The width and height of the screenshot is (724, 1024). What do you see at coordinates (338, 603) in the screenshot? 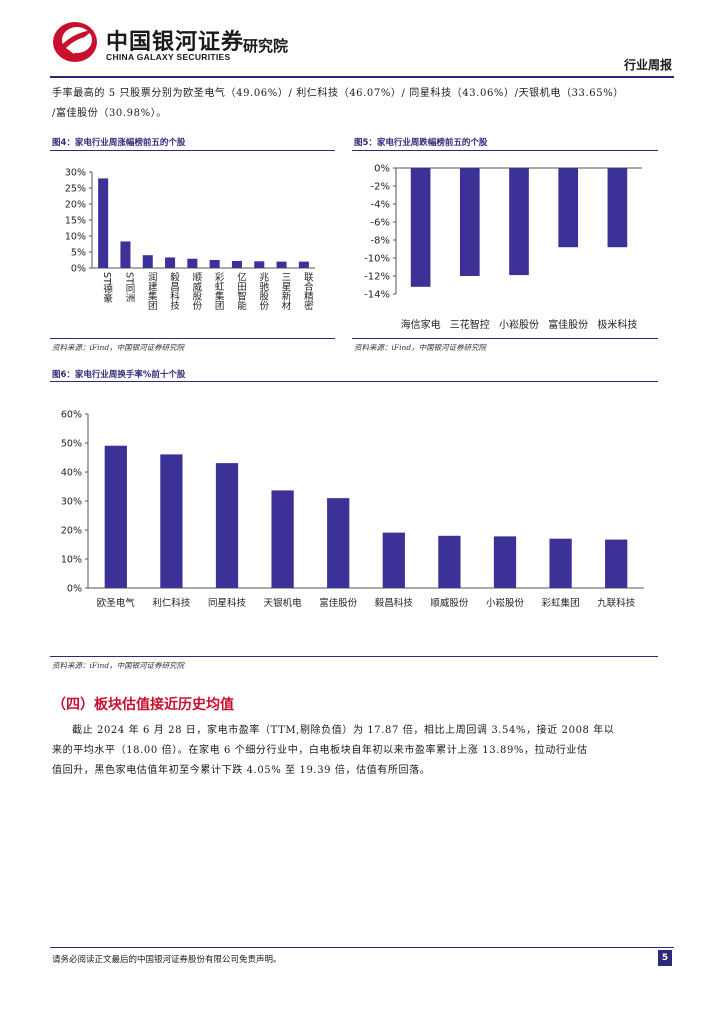
I see `fig6-x-tick-label: 富佳股份` at bounding box center [338, 603].